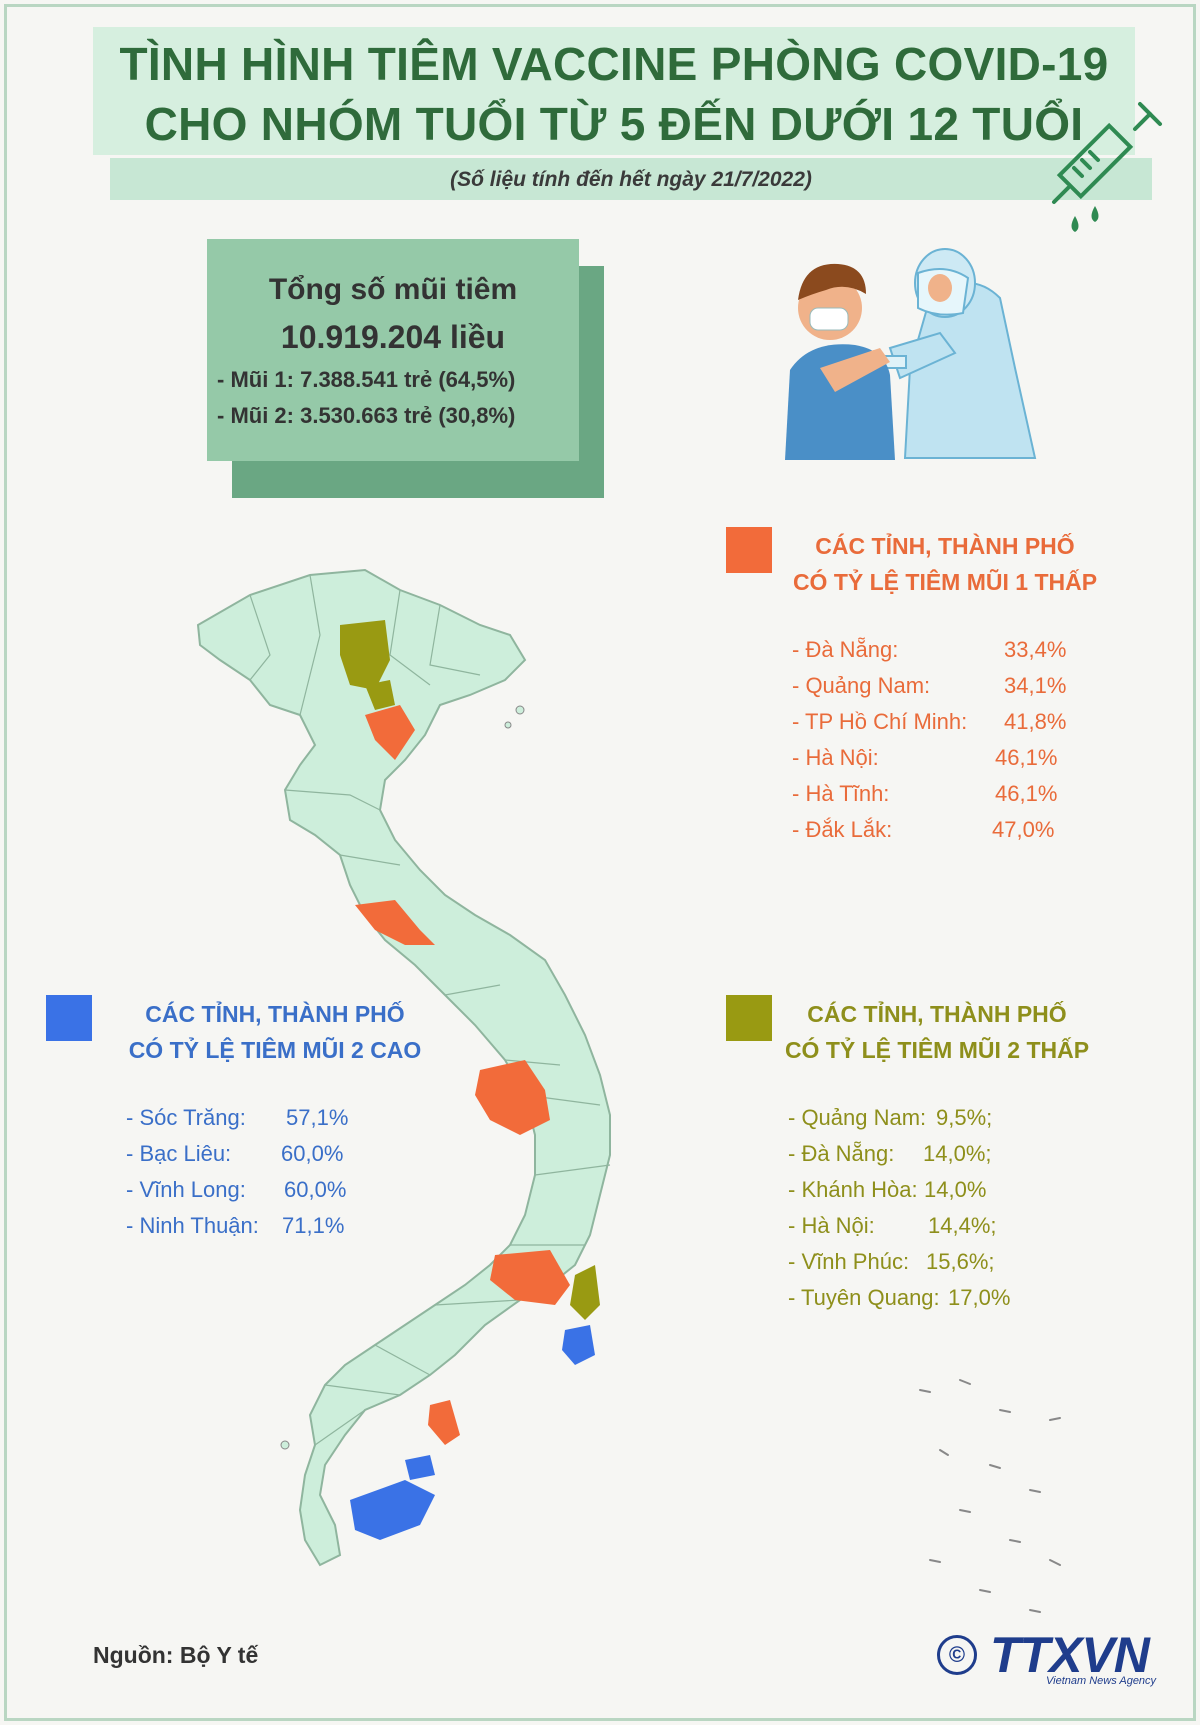  I want to click on map-ha-noi, so click(390, 732).